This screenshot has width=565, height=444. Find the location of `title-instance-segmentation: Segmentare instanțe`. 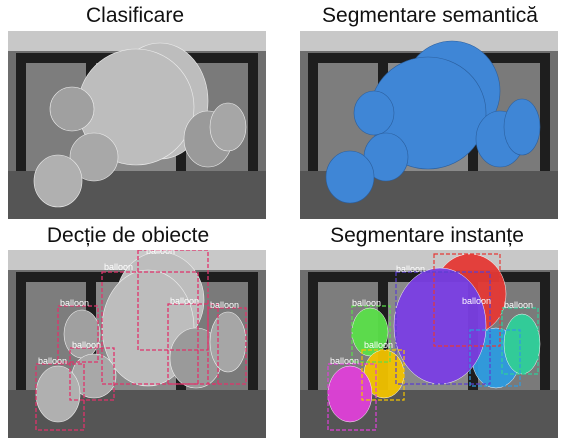

title-instance-segmentation: Segmentare instanțe is located at coordinates (427, 235).